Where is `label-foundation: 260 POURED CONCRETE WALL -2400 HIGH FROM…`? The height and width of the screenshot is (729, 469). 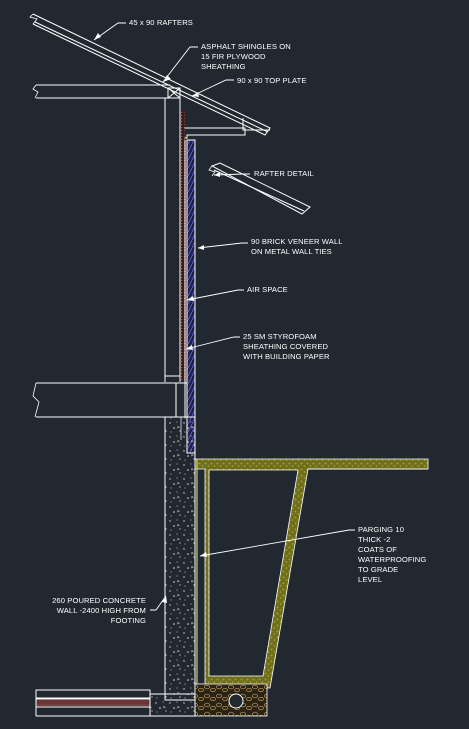 label-foundation: 260 POURED CONCRETE WALL -2400 HIGH FROM… is located at coordinates (99, 610).